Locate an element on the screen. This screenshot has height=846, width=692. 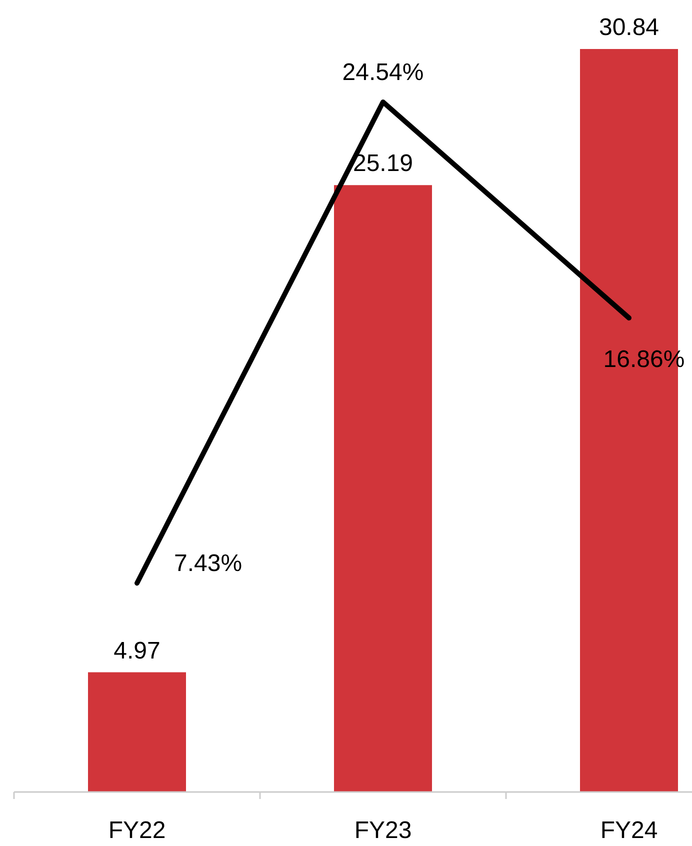
x-tick-label: FY24 is located at coordinates (629, 830).